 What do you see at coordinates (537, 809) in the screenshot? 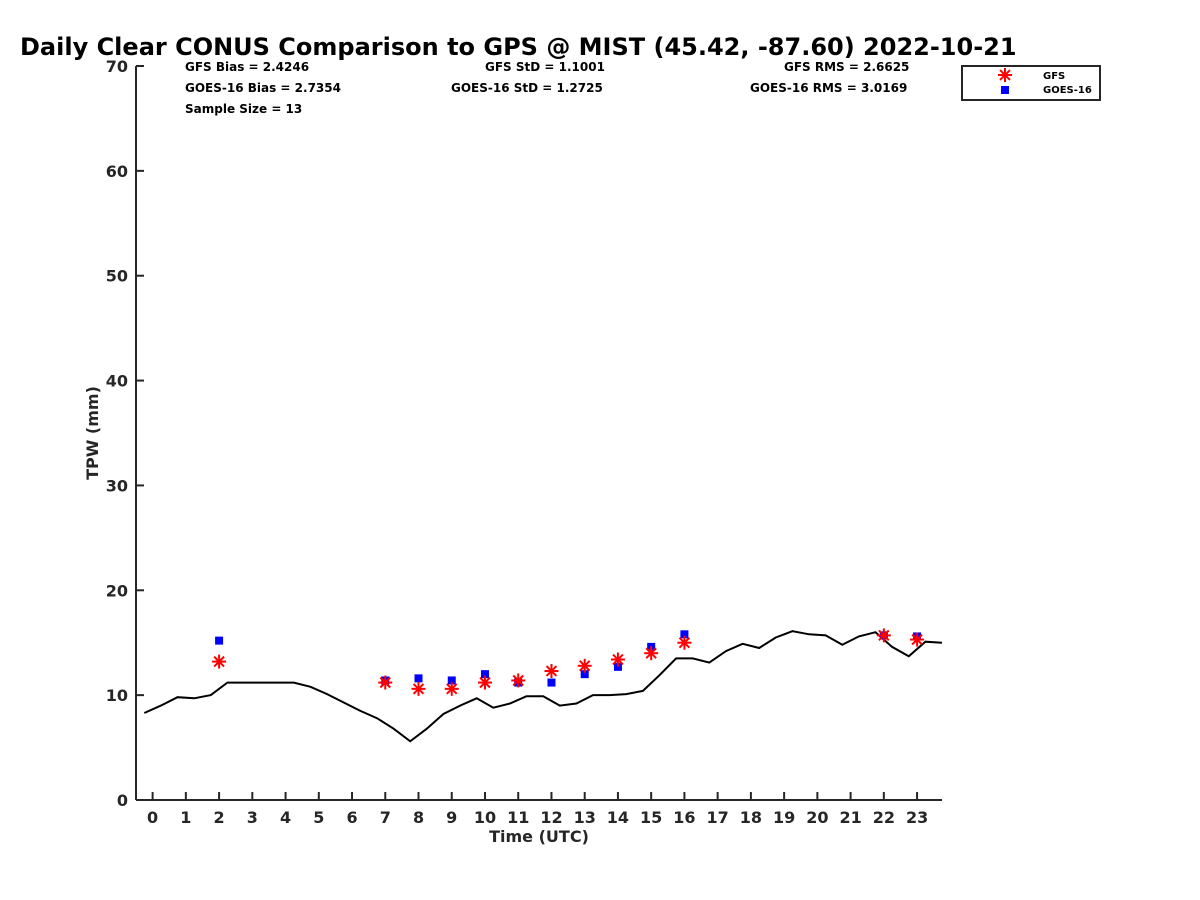
I see `x-ticks: 0 1 2 3 4 5 6 7 8 9 10 11 12 13 14 15 16 17 18 19 20 21 22 23` at bounding box center [537, 809].